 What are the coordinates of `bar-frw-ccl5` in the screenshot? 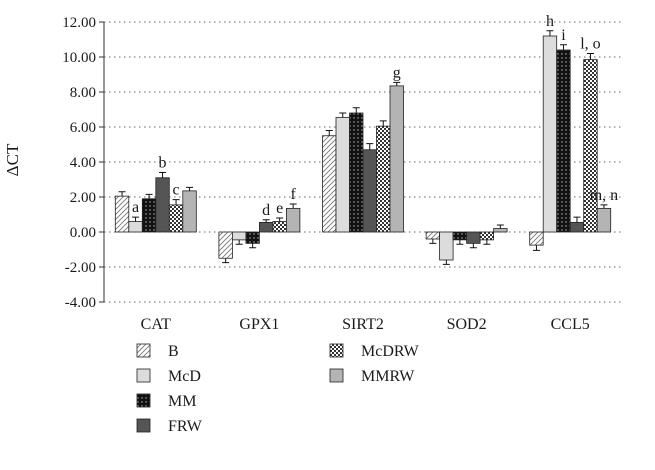 It's located at (577, 227).